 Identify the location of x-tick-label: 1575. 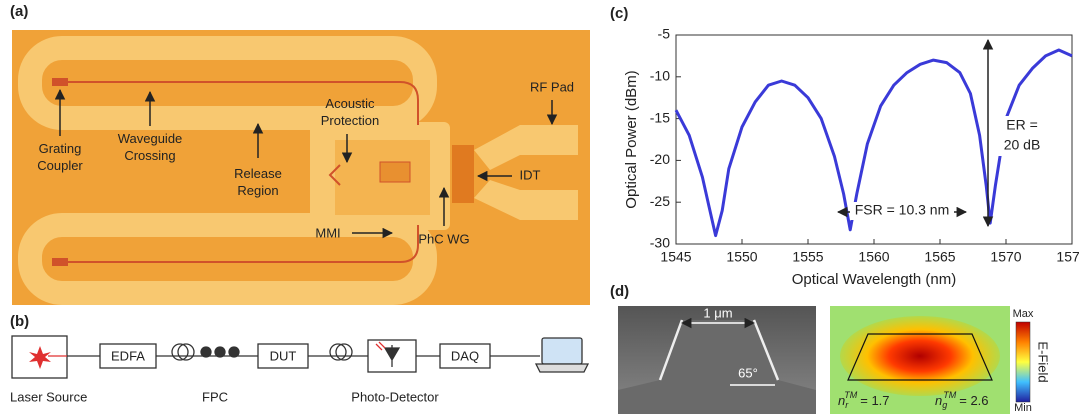
(1067, 257).